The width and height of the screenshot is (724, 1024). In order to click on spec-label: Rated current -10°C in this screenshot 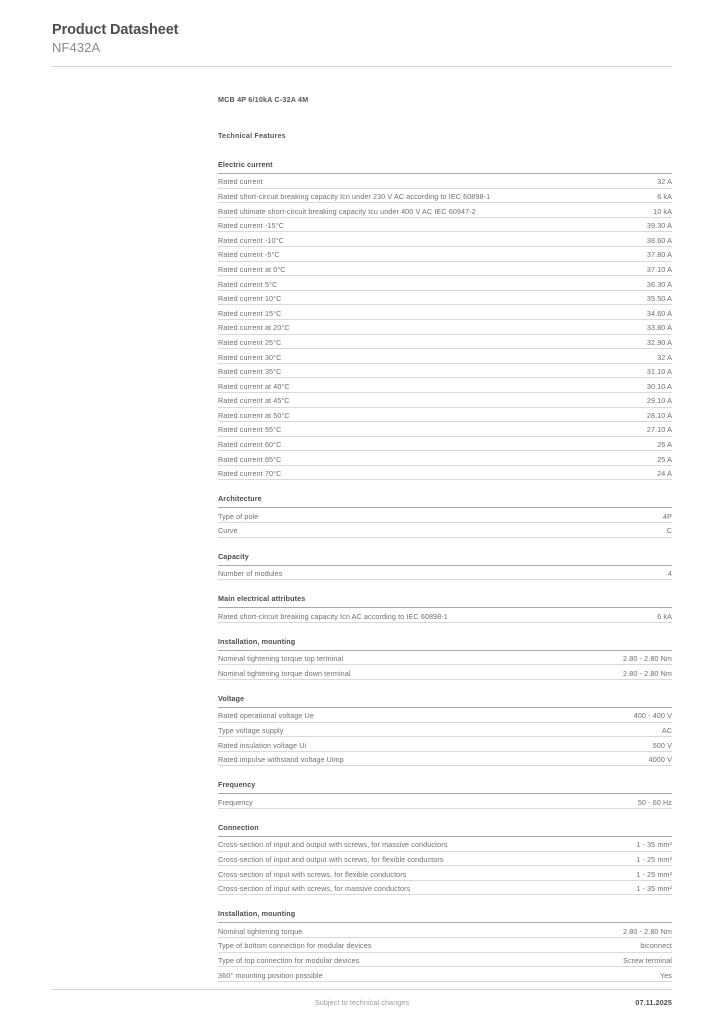, I will do `click(251, 240)`.